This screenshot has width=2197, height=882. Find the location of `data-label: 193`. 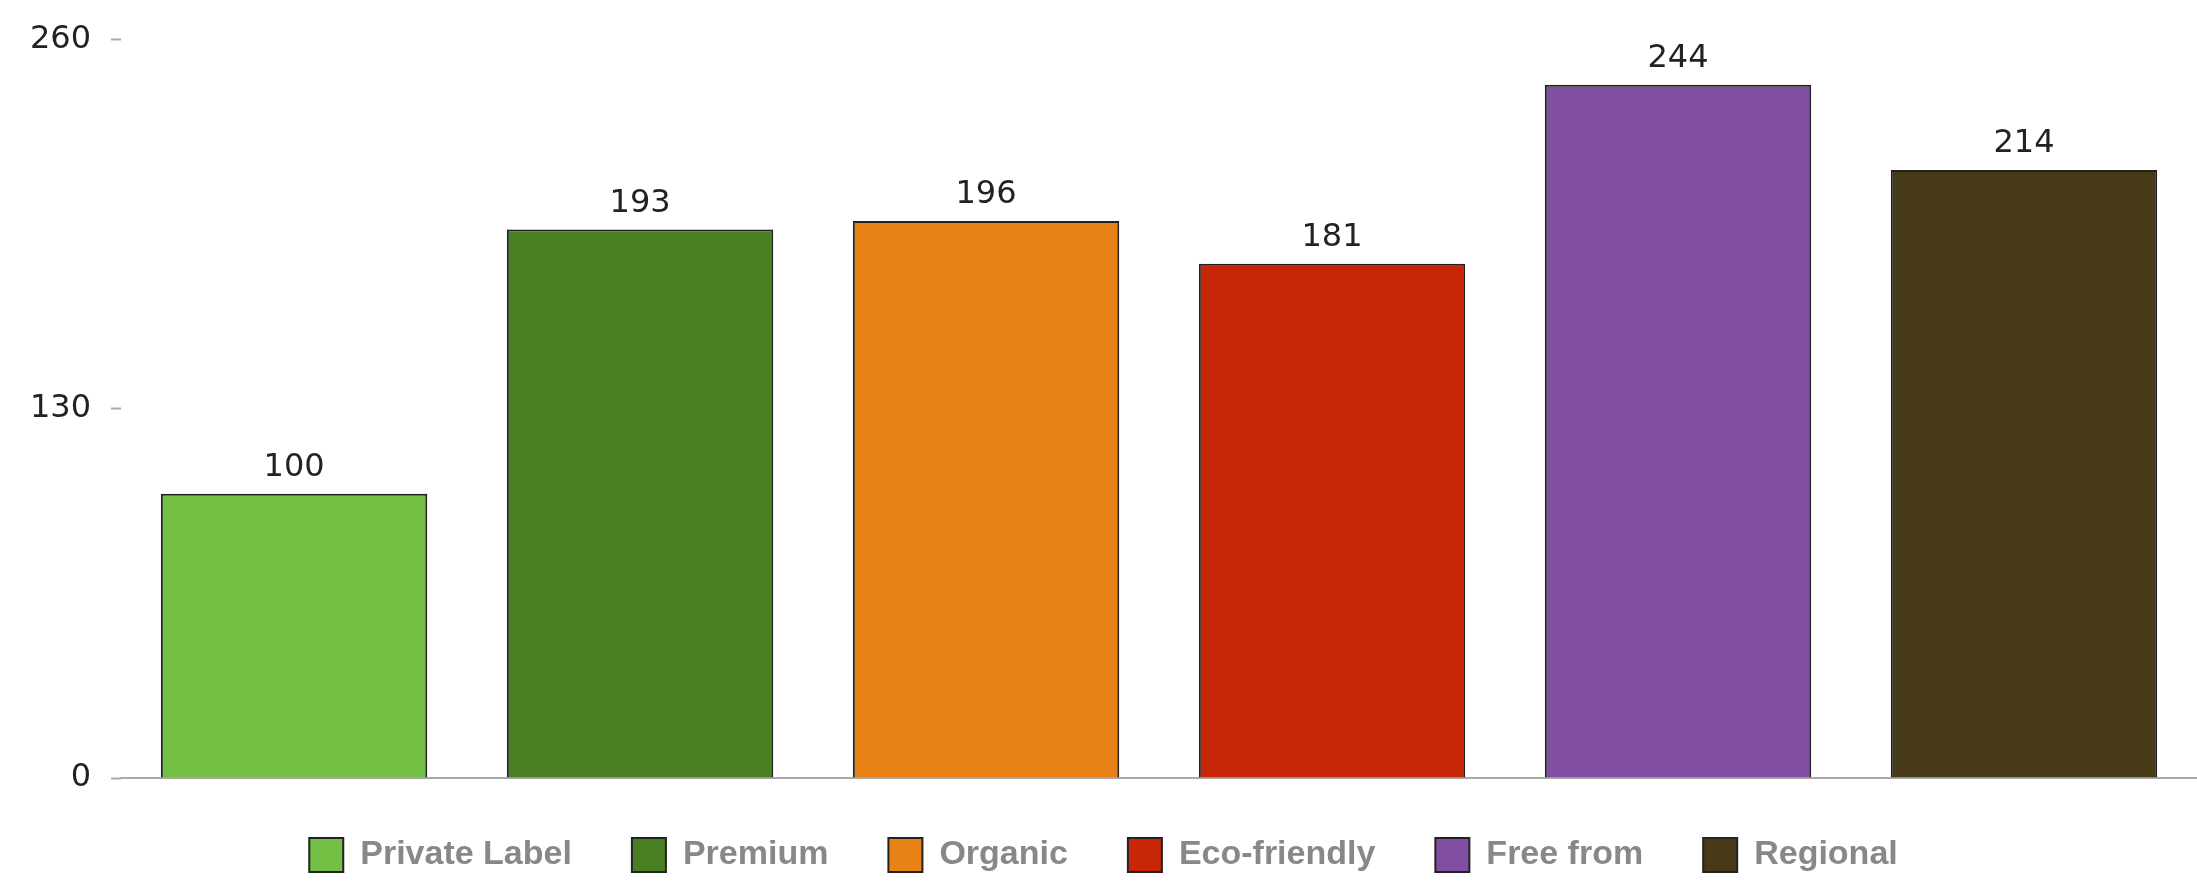

data-label: 193 is located at coordinates (640, 200).